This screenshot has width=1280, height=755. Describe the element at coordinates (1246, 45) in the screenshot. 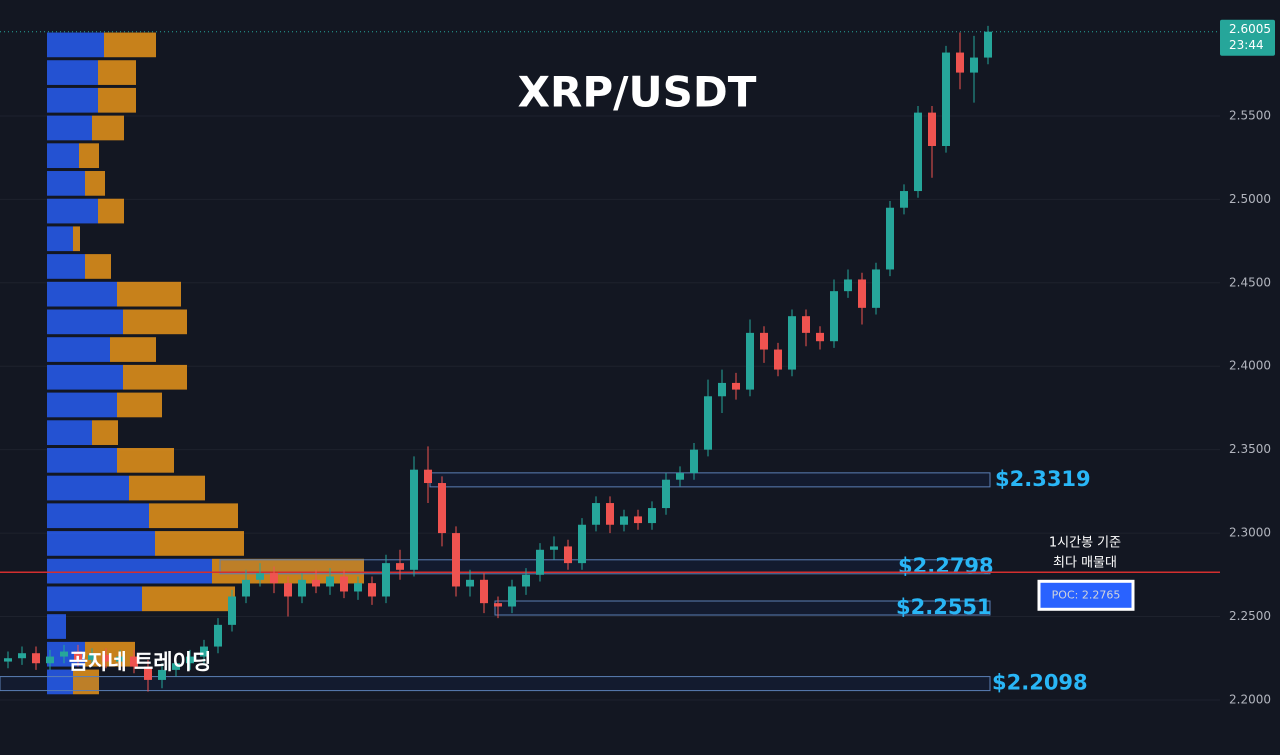

I see `countdown-label: 23:44` at that location.